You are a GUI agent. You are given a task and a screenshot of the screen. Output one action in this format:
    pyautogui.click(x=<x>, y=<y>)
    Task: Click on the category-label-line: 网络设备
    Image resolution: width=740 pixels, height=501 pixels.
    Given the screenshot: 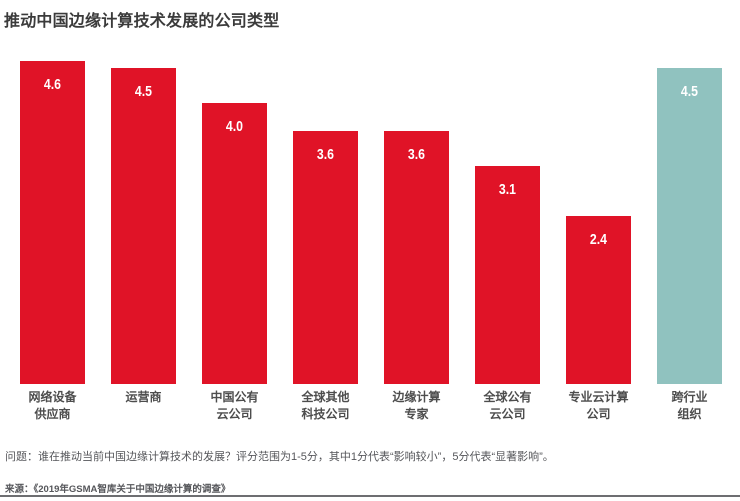 What is the action you would take?
    pyautogui.click(x=52, y=397)
    